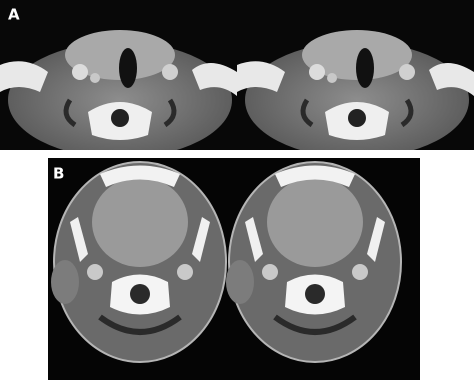 This screenshot has height=383, width=474. I want to click on panel-label: A, so click(14, 15).